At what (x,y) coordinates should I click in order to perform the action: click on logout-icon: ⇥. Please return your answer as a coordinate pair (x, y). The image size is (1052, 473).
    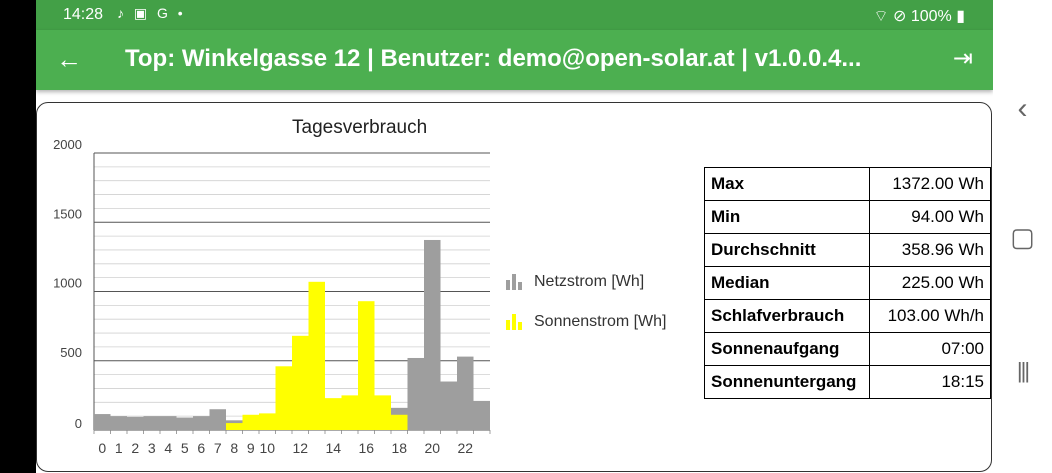
    Looking at the image, I should click on (962, 58).